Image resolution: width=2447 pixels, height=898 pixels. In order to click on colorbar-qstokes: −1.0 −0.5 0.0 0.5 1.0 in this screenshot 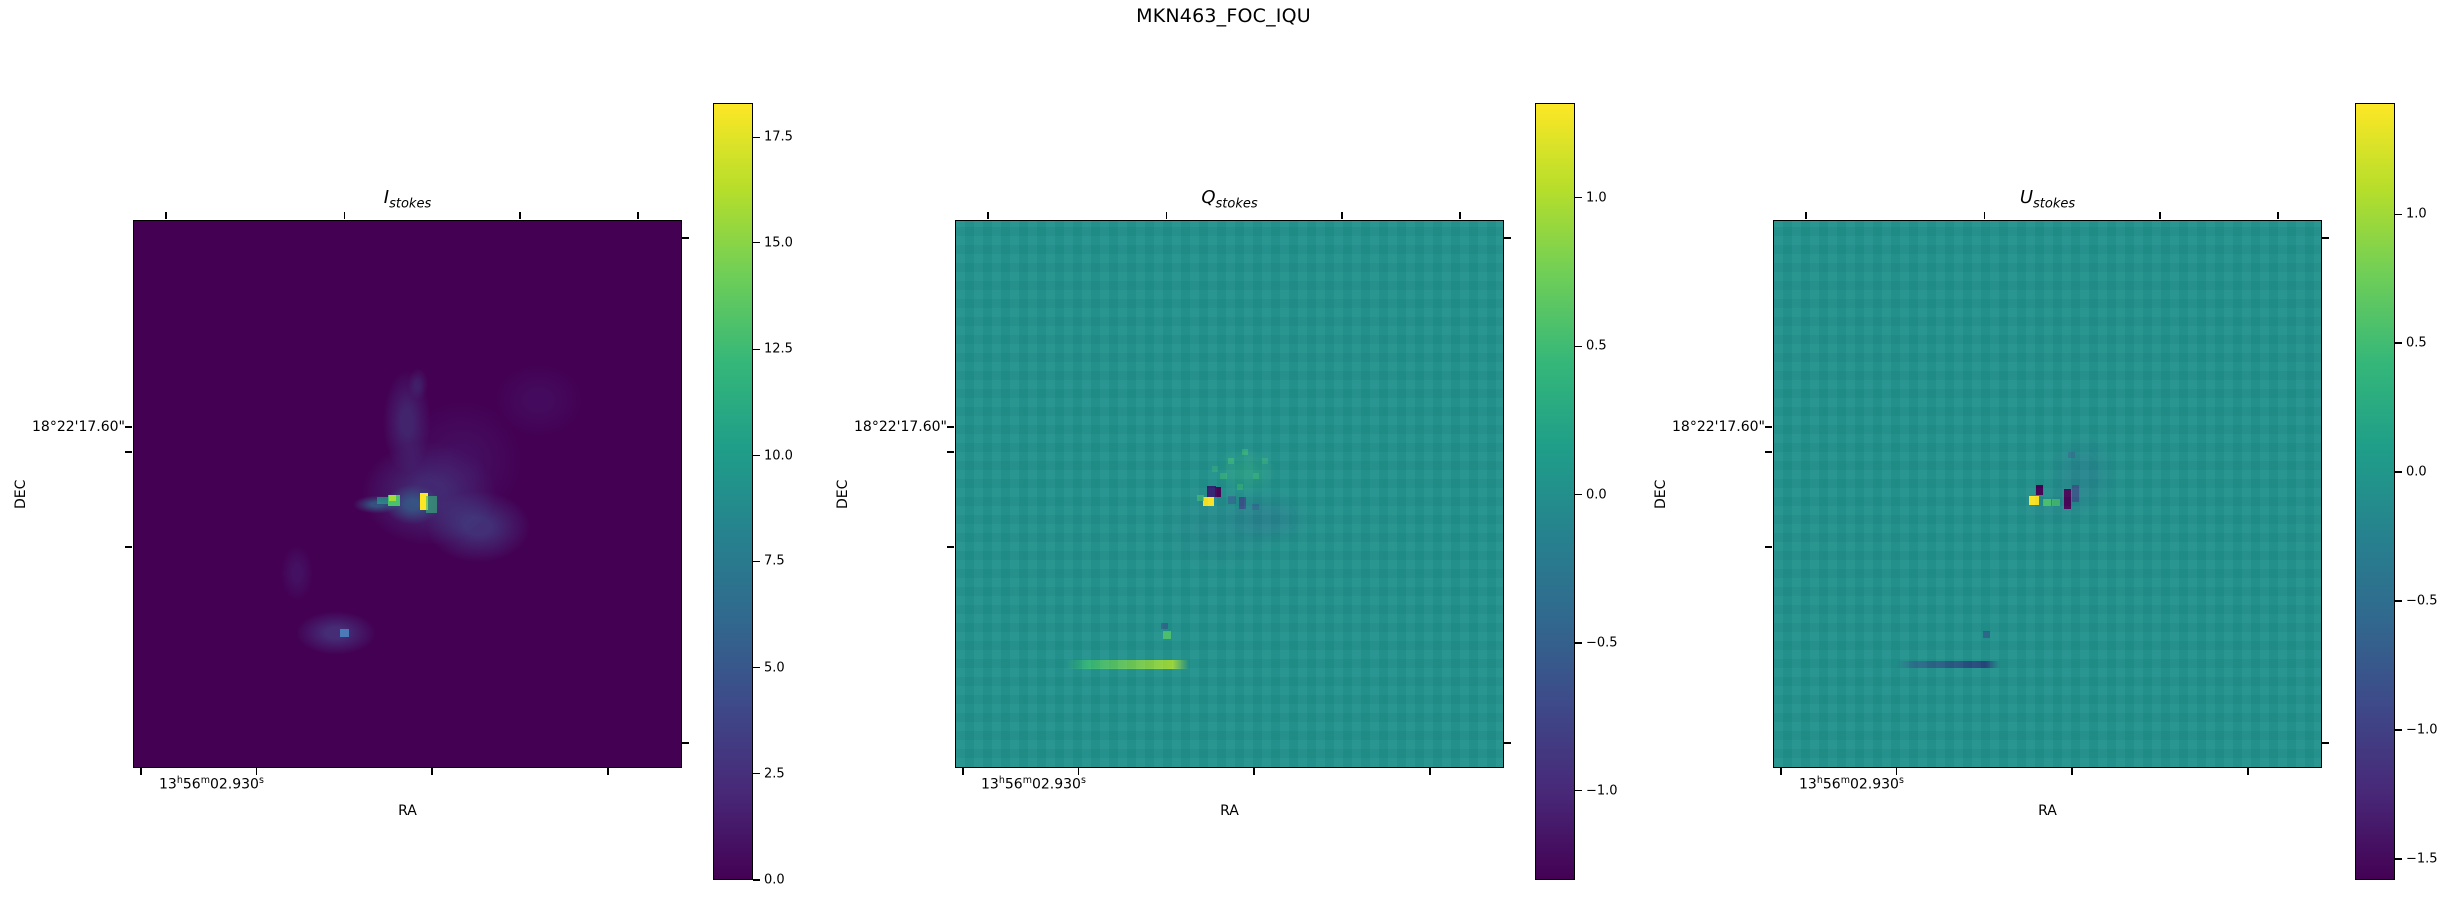, I will do `click(1576, 491)`.